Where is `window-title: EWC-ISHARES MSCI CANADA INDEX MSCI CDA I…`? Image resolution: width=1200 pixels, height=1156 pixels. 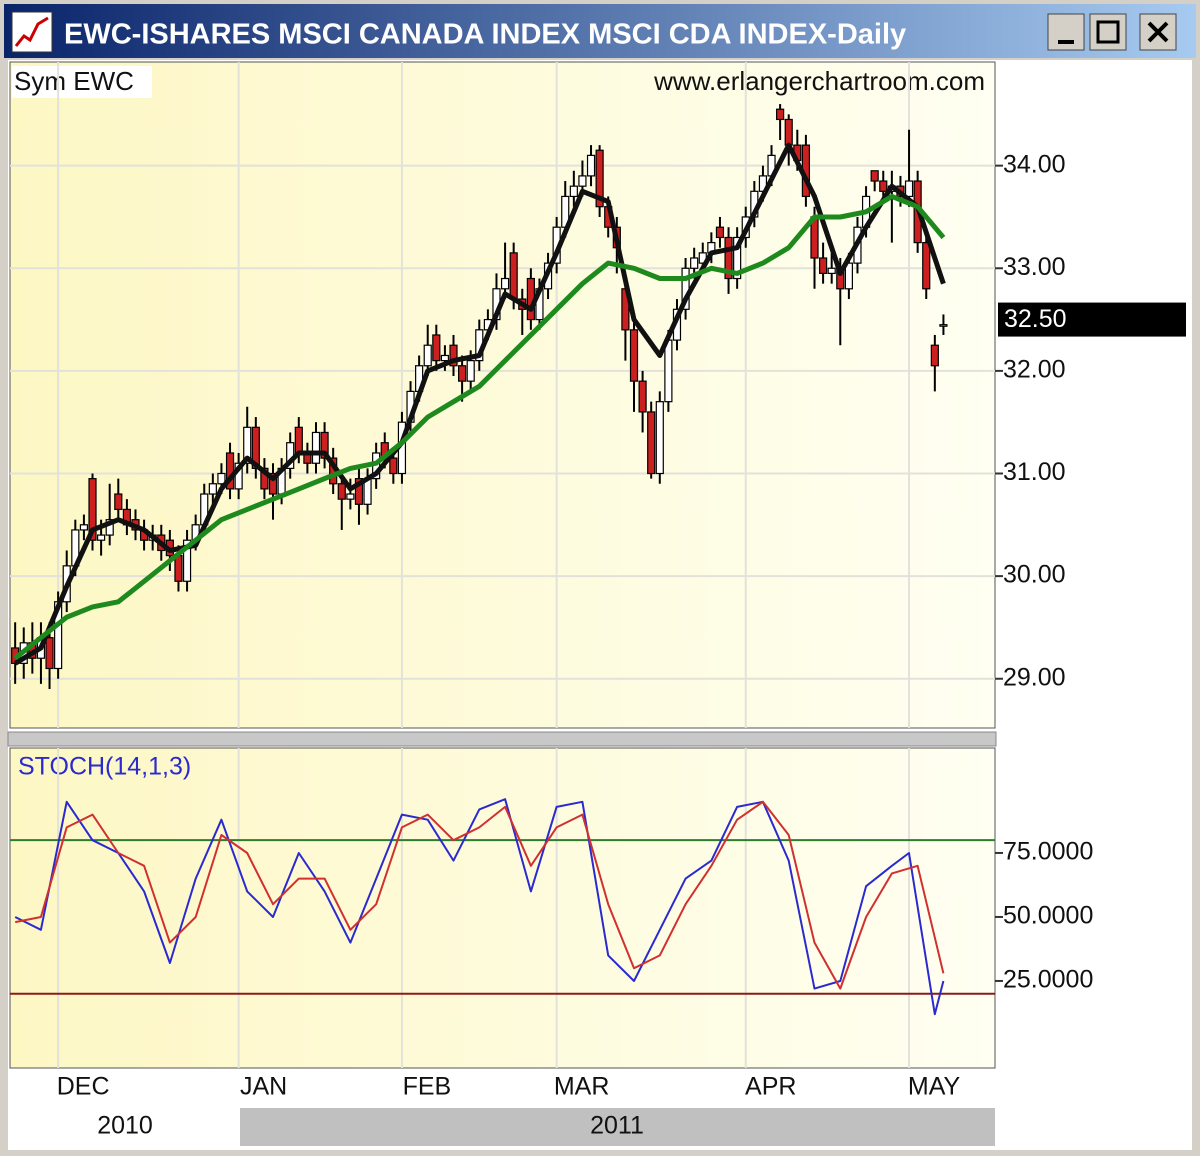
window-title: EWC-ISHARES MSCI CANADA INDEX MSCI CDA I… is located at coordinates (485, 35).